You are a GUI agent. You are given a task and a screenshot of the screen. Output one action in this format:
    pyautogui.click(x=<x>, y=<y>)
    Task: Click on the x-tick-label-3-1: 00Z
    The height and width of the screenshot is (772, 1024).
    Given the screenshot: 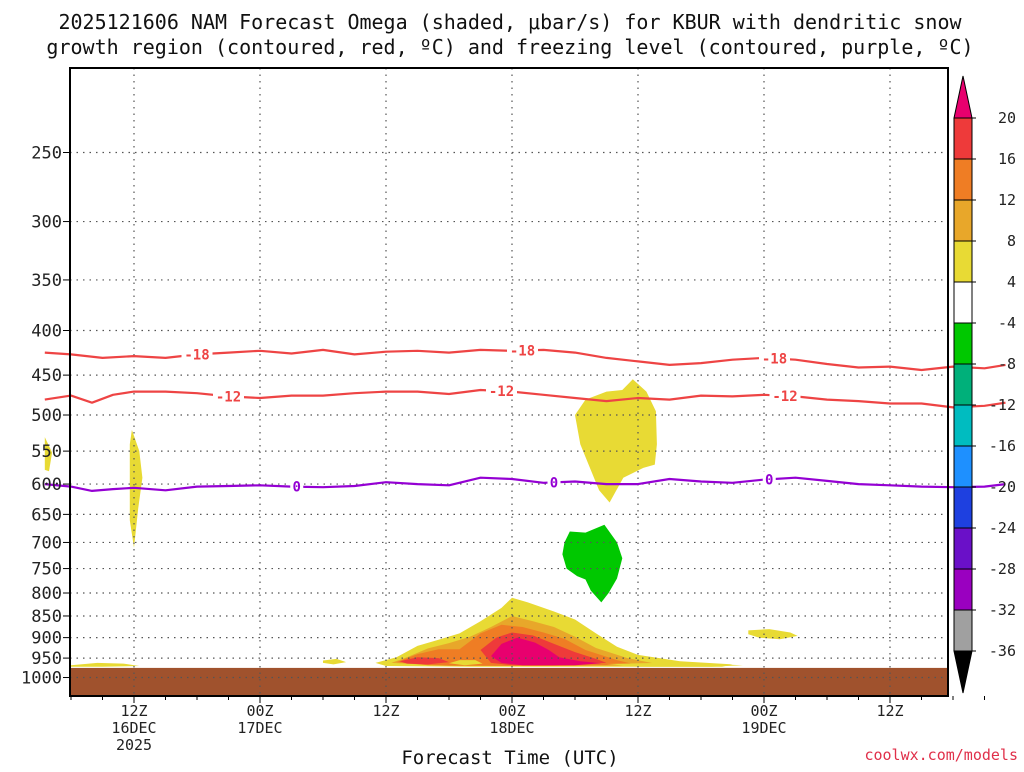 What is the action you would take?
    pyautogui.click(x=511, y=711)
    